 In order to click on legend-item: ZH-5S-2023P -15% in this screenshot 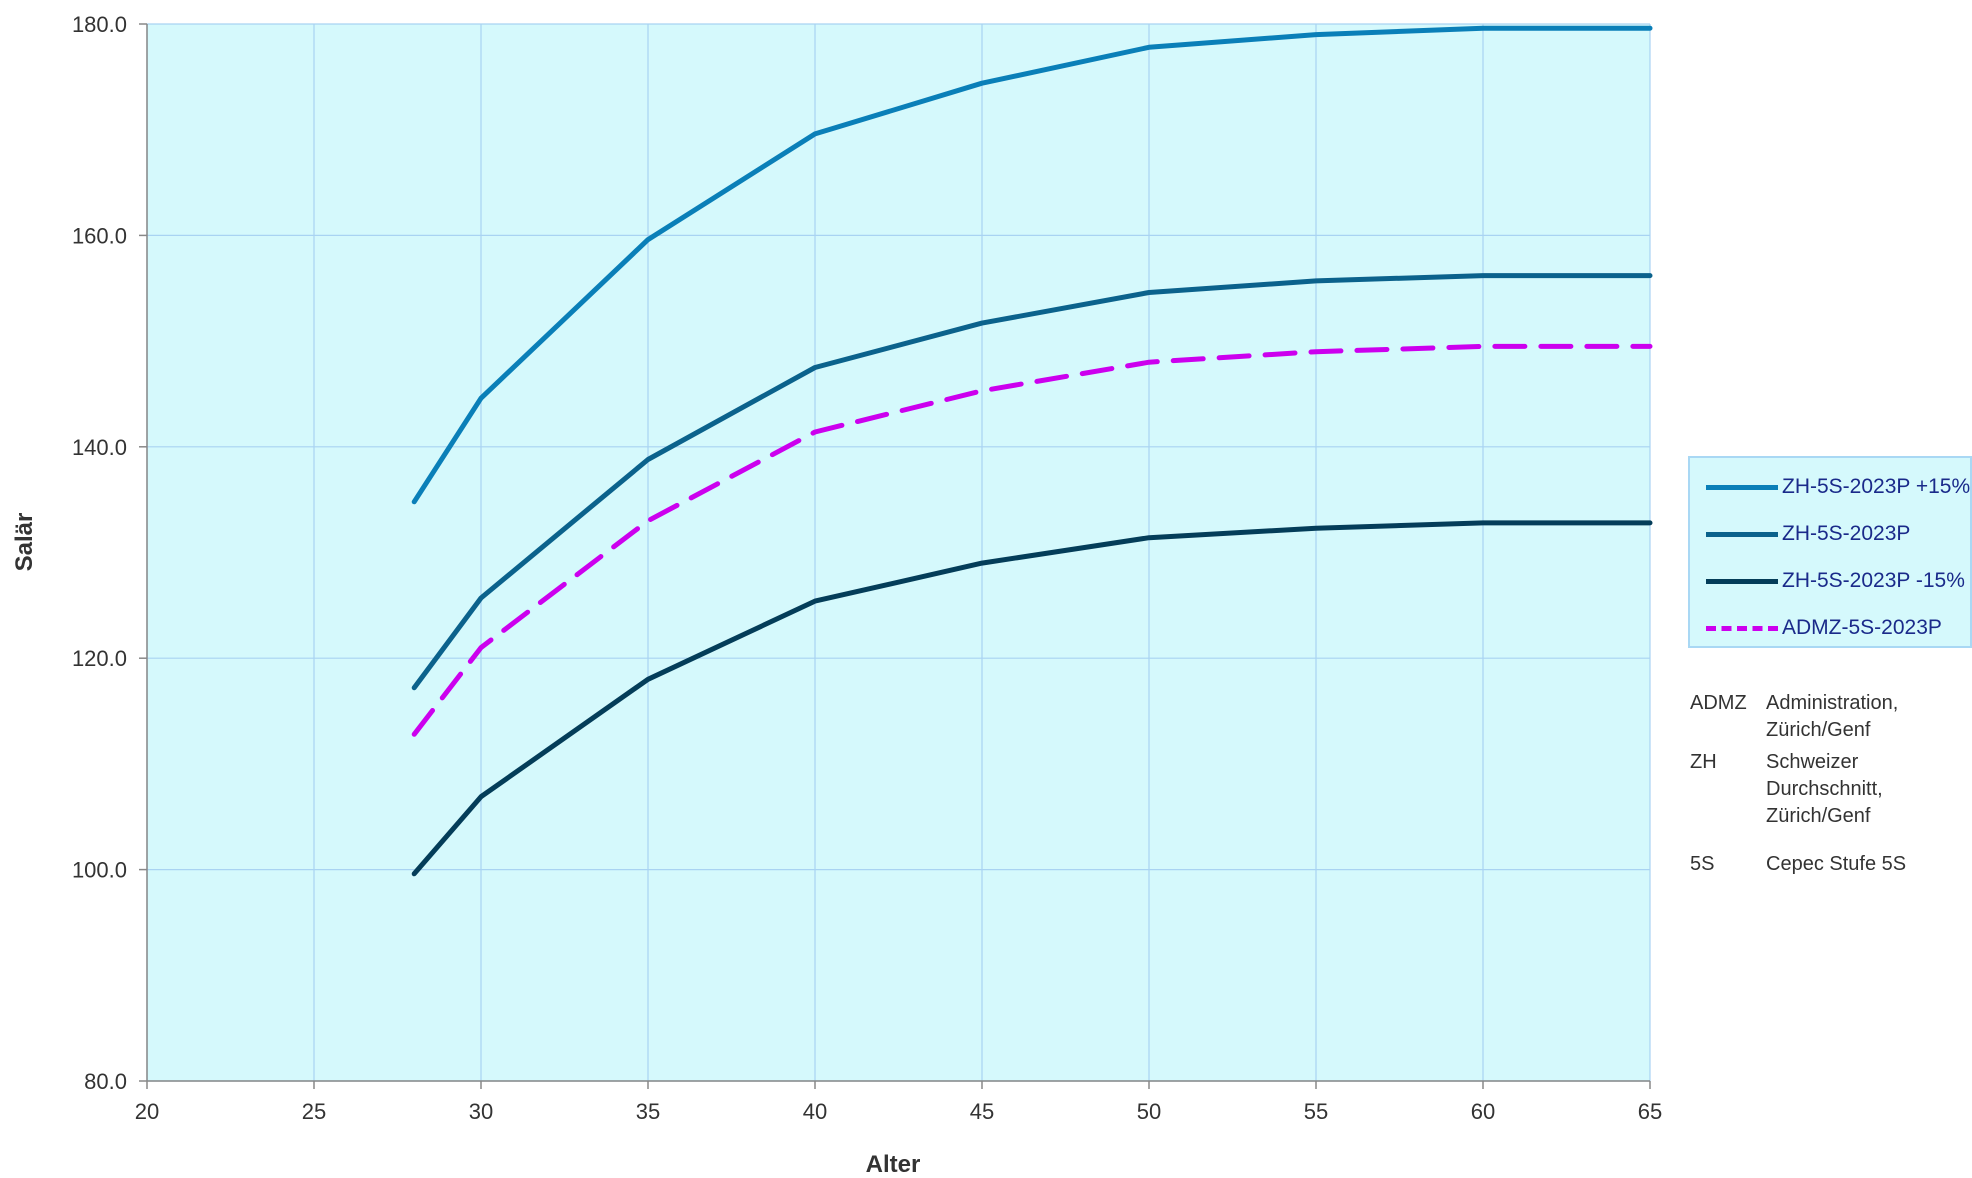, I will do `click(1835, 581)`.